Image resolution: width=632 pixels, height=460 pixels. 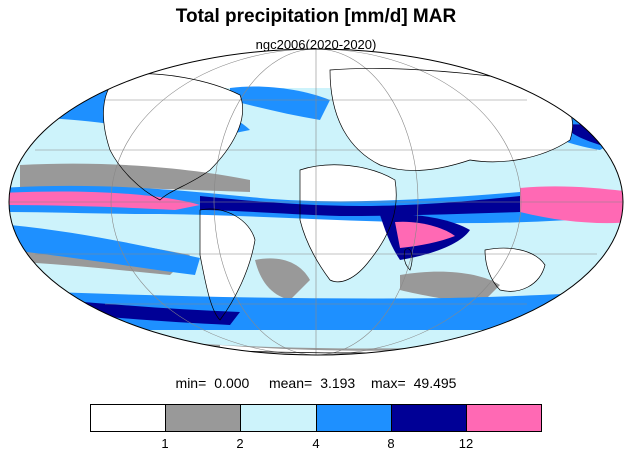 What do you see at coordinates (450, 288) in the screenshot?
I see `field-subtropic-indian` at bounding box center [450, 288].